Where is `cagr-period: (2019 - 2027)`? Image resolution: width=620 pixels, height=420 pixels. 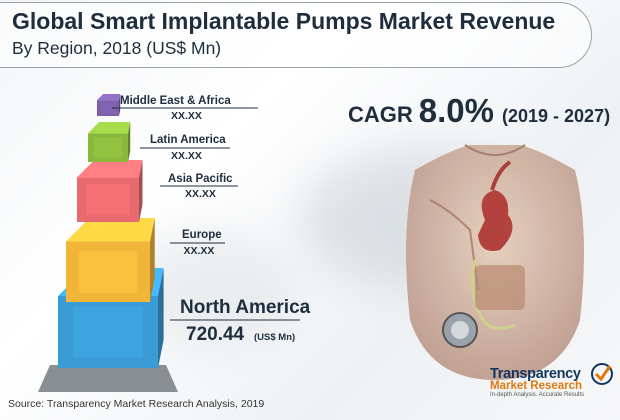 cagr-period: (2019 - 2027) is located at coordinates (556, 116).